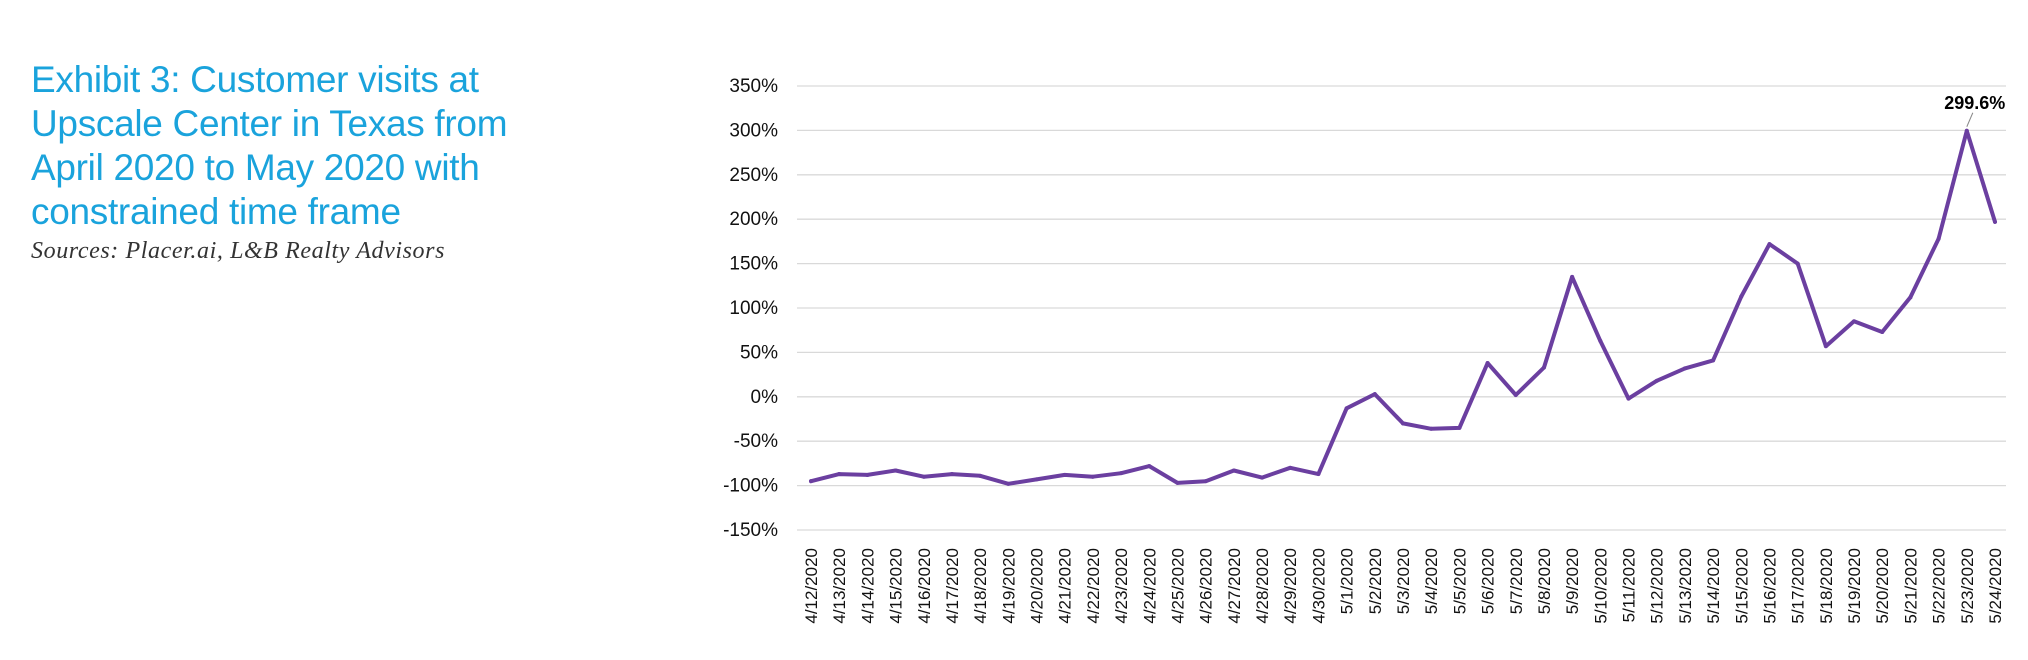  What do you see at coordinates (255, 167) in the screenshot?
I see `chart-title-line: April 2020 to May 2020 with` at bounding box center [255, 167].